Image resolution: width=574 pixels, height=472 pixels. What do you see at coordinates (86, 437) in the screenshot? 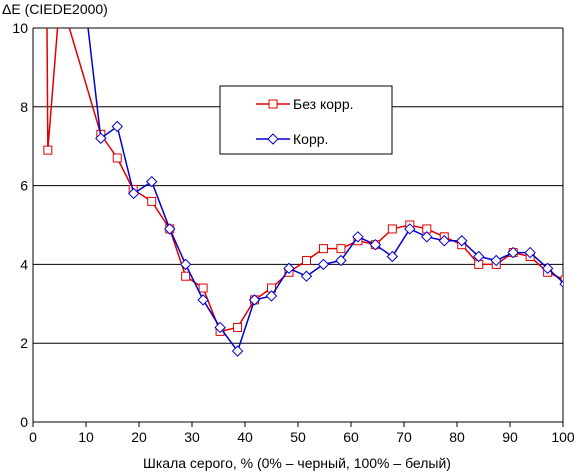
I see `x-tick-label-10: 10` at bounding box center [86, 437].